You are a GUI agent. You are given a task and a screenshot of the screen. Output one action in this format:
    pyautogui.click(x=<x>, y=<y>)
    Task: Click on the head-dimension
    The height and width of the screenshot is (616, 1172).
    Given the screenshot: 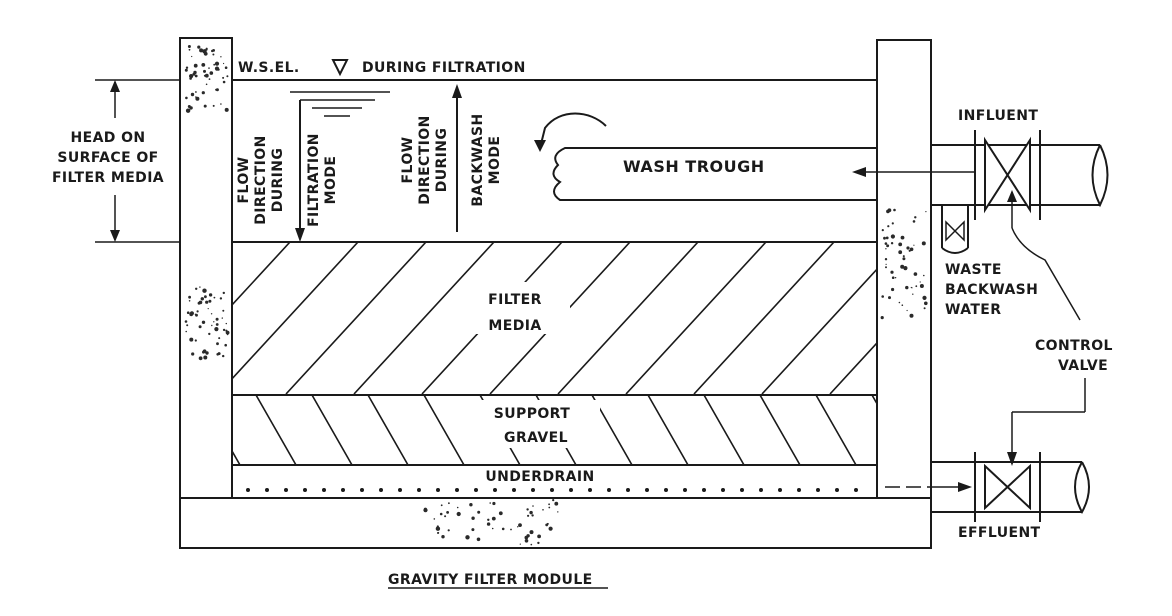 What is the action you would take?
    pyautogui.click(x=137, y=161)
    